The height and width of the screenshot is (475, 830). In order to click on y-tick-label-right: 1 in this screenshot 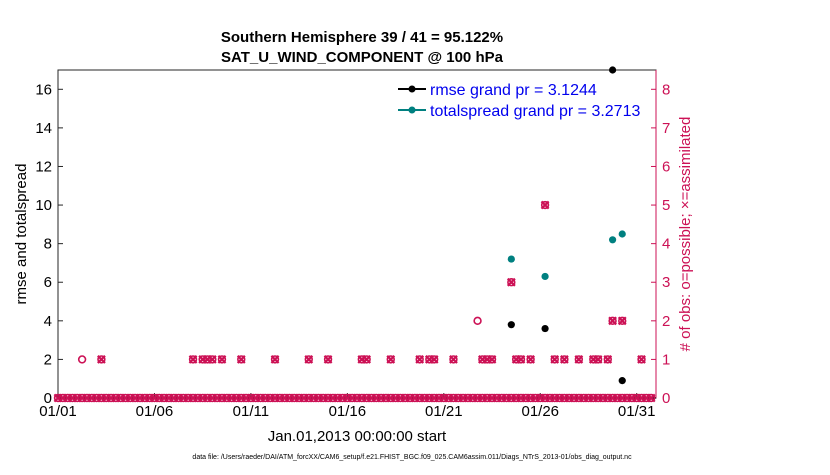, I will do `click(666, 359)`.